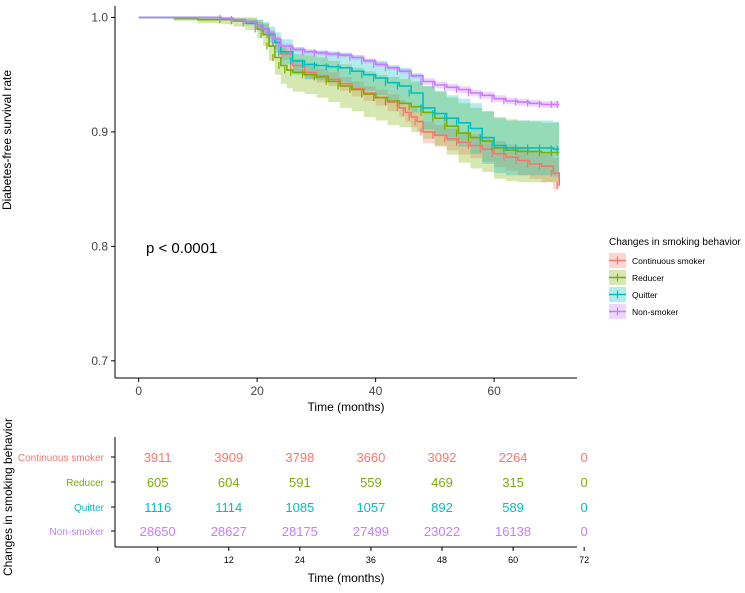 Image resolution: width=745 pixels, height=593 pixels. I want to click on risk-row-label: Reducer, so click(85, 483).